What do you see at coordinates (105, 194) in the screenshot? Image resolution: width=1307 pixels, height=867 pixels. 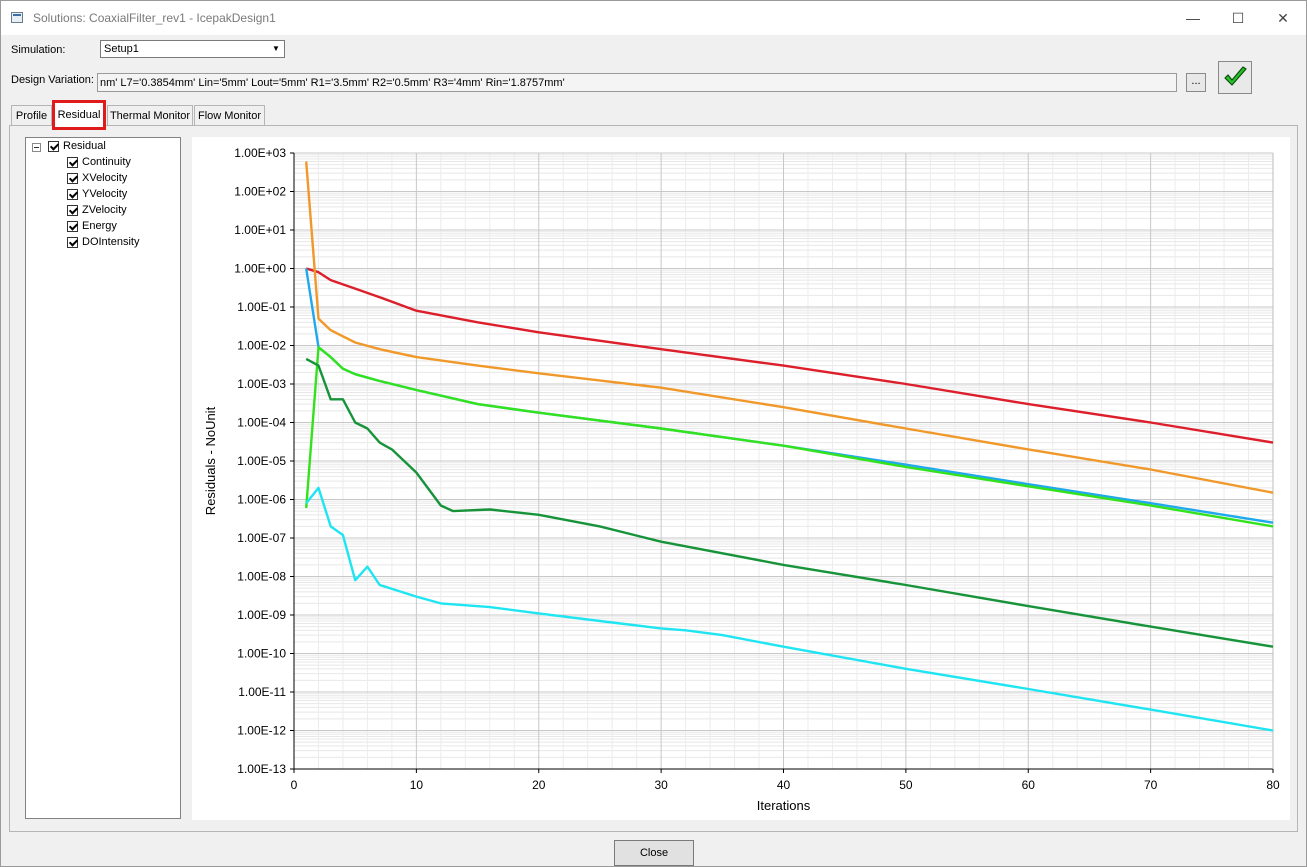 I see `tree-item-label: YVelocity` at bounding box center [105, 194].